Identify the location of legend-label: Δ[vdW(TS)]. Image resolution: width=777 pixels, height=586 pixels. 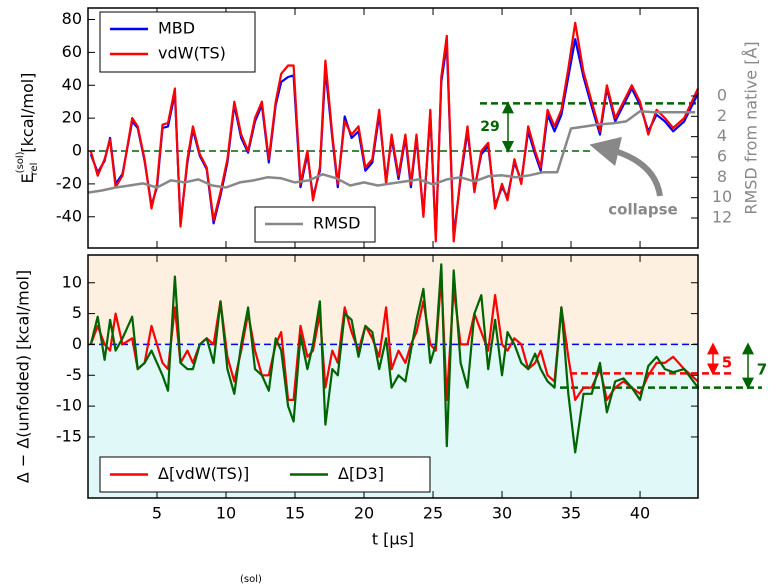
(203, 473).